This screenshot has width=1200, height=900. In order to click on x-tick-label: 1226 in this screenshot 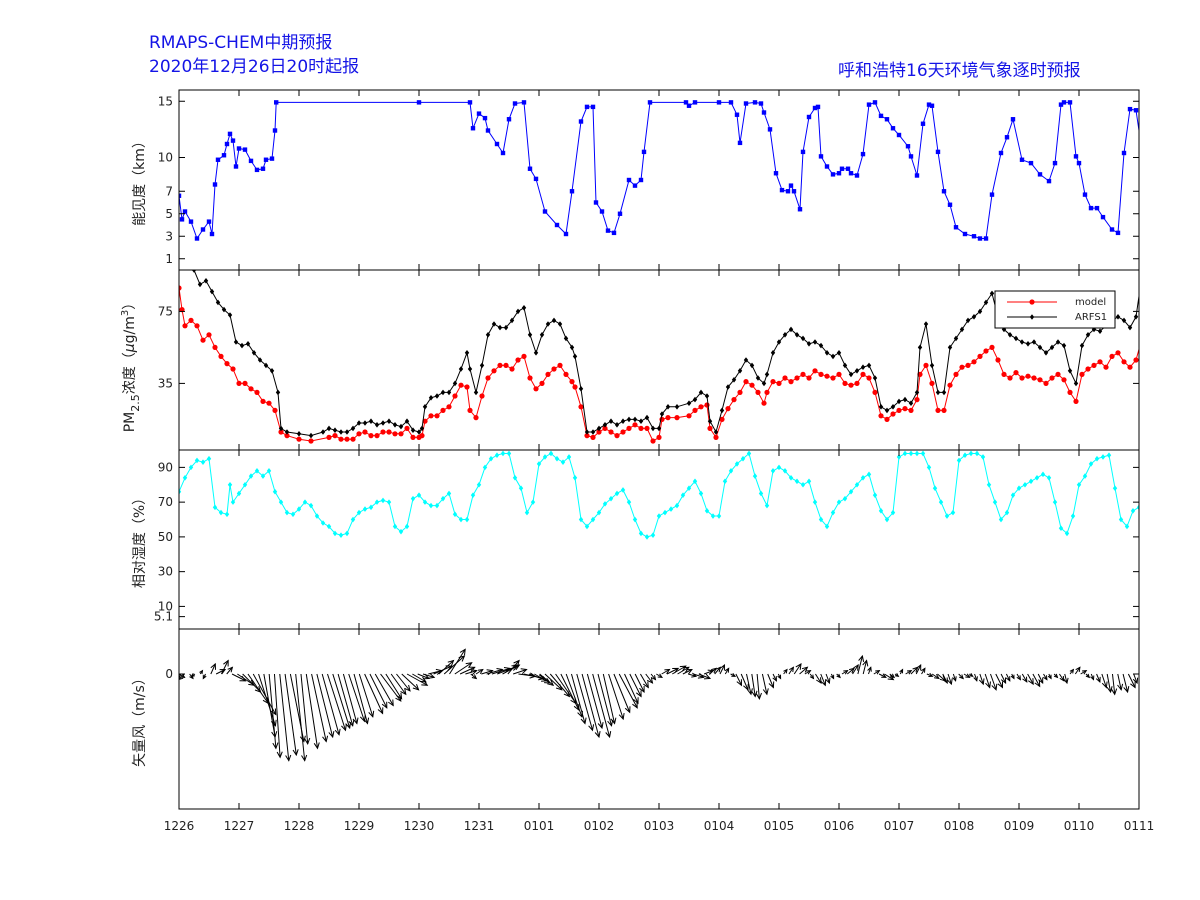, I will do `click(179, 826)`.